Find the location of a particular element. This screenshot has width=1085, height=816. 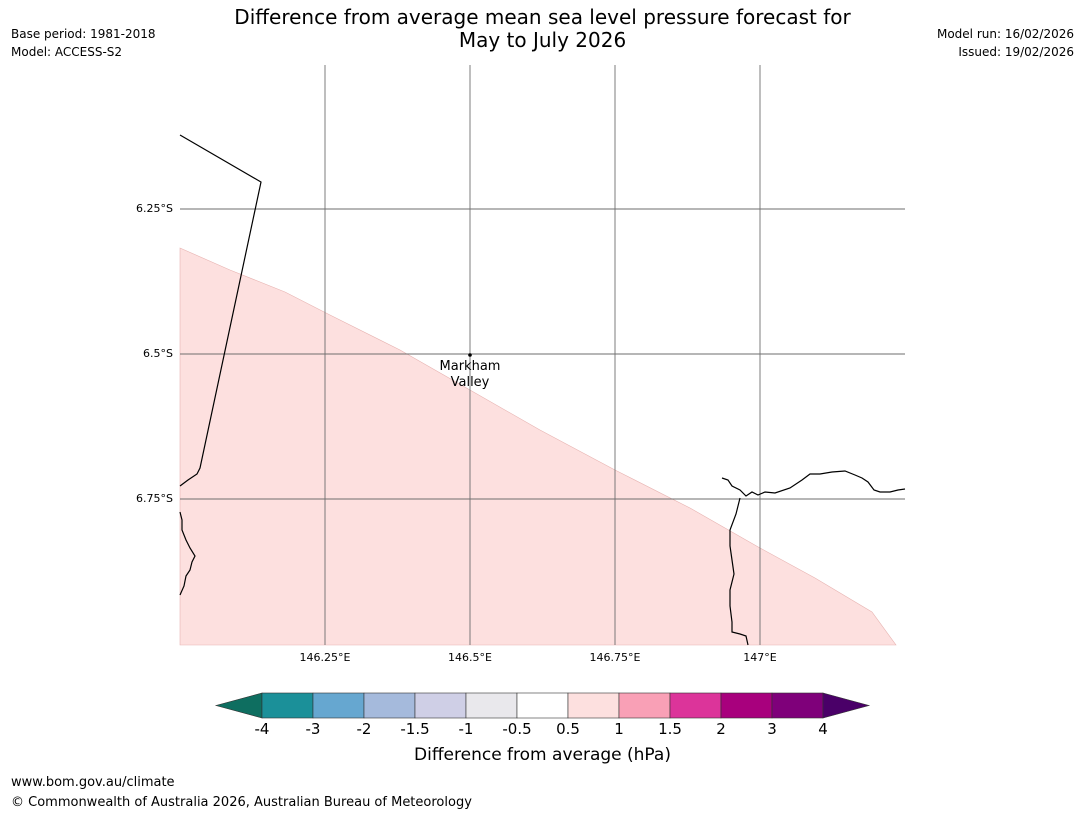

colorbar-tick-label: -3 is located at coordinates (313, 729).